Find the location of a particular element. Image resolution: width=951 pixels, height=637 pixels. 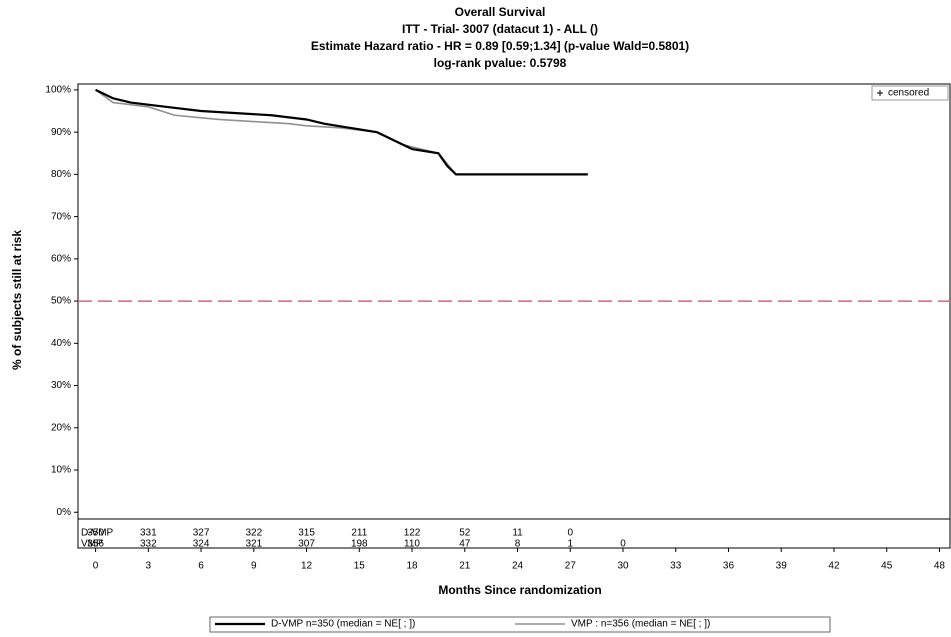

risk-count: 356 is located at coordinates (95, 544).